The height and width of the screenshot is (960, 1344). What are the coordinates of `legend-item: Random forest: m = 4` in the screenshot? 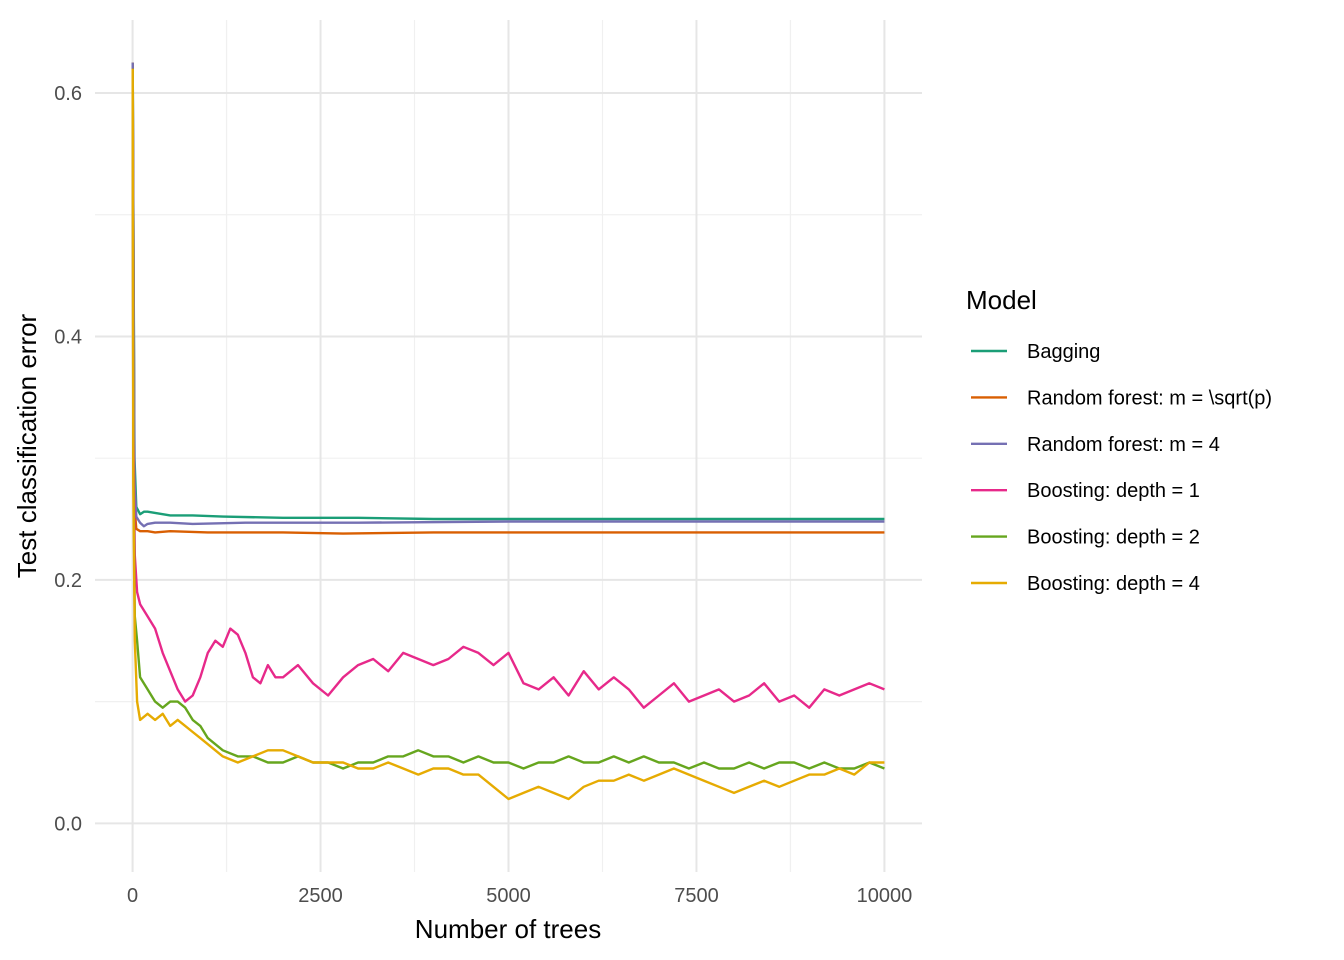 It's located at (1095, 445).